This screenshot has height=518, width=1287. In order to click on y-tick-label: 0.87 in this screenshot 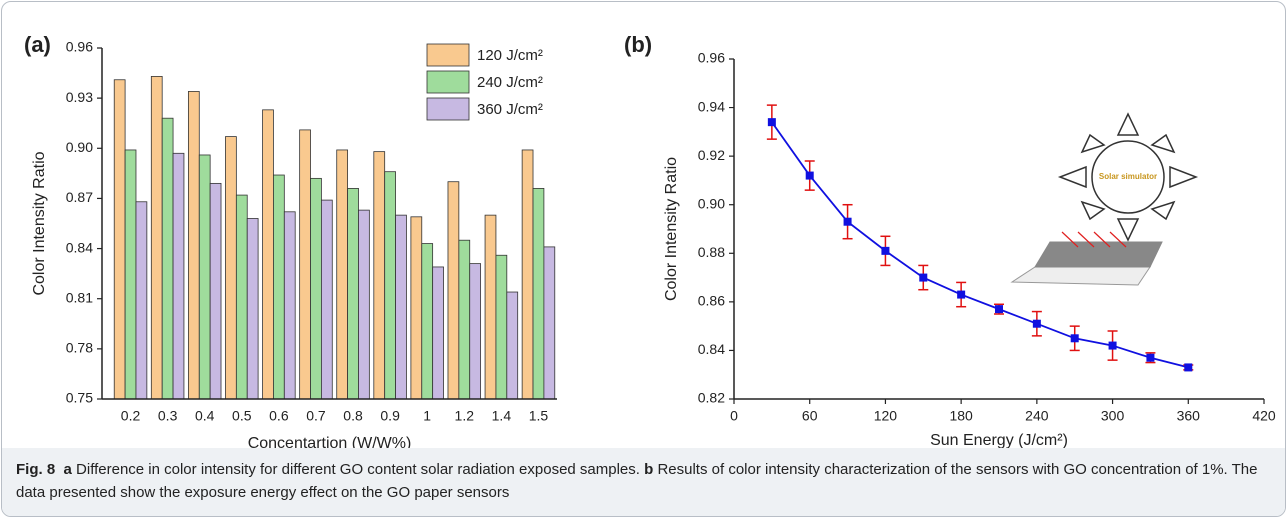, I will do `click(79, 197)`.